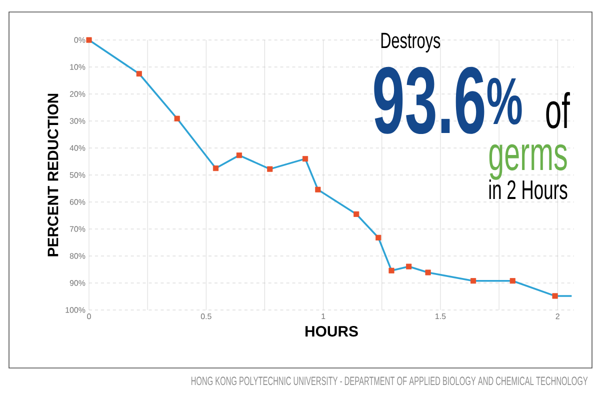  I want to click on text: HONG KONG POLYTECHNIC UNIVERSITY - DEPARTMENT OF APPLIED BIOLOGY AND CHEMICAL TECHNOLOGY, so click(389, 381).